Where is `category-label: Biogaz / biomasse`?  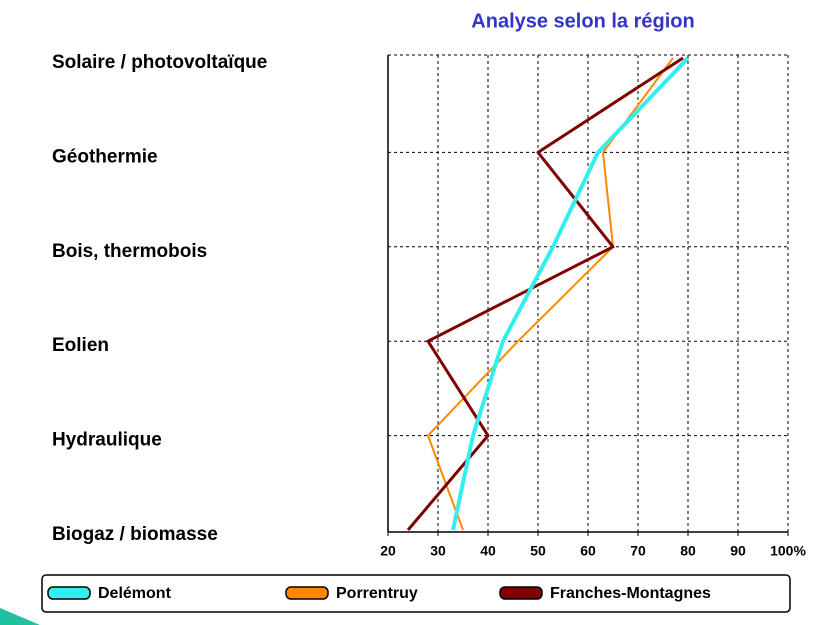
category-label: Biogaz / biomasse is located at coordinates (135, 534).